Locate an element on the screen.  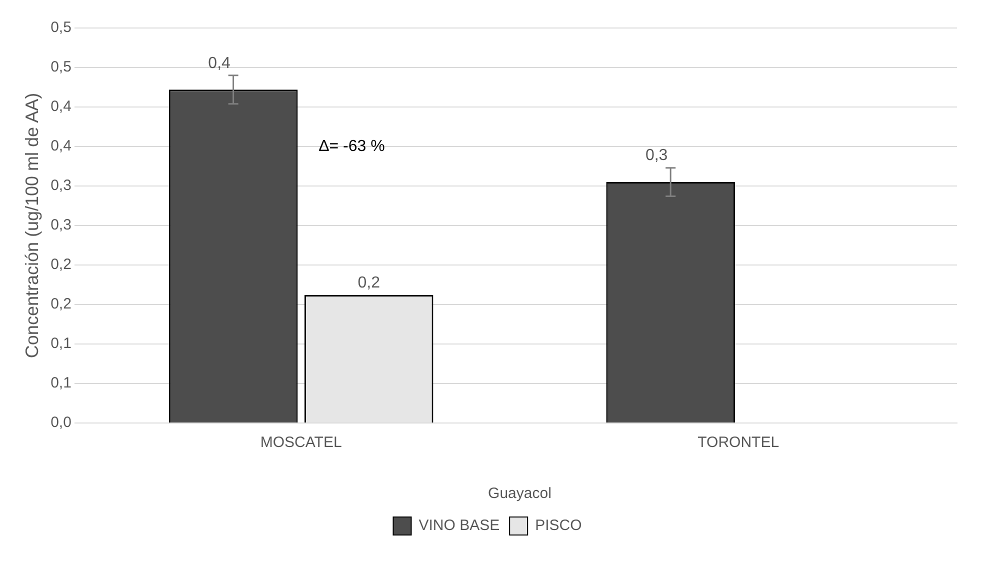
y-tick-label: 0,0 is located at coordinates (61, 423).